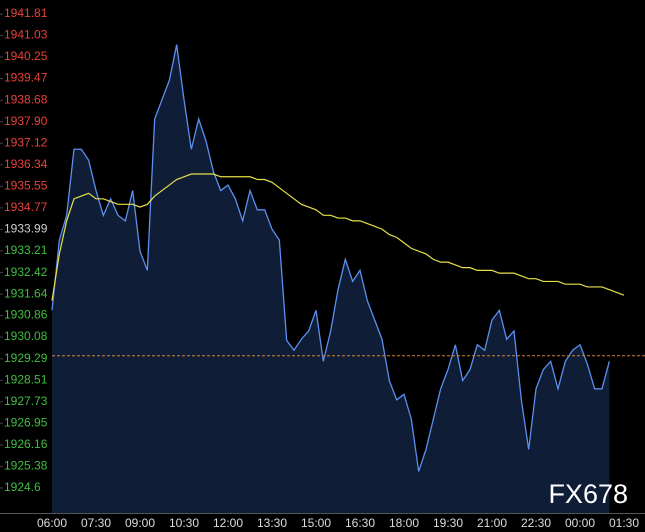 This screenshot has height=532, width=645. What do you see at coordinates (26, 358) in the screenshot?
I see `y-tick-label: 1929.29` at bounding box center [26, 358].